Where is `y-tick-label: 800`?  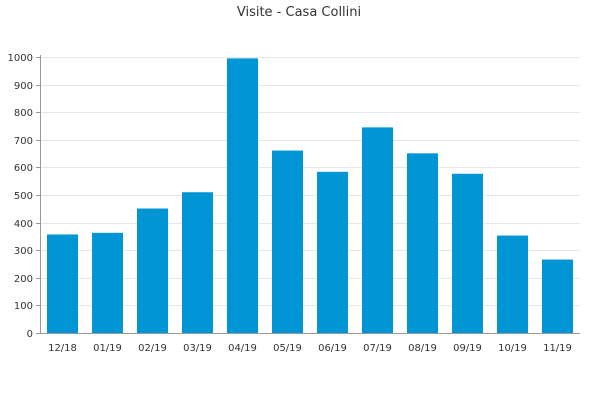
y-tick-label: 800 is located at coordinates (23, 113).